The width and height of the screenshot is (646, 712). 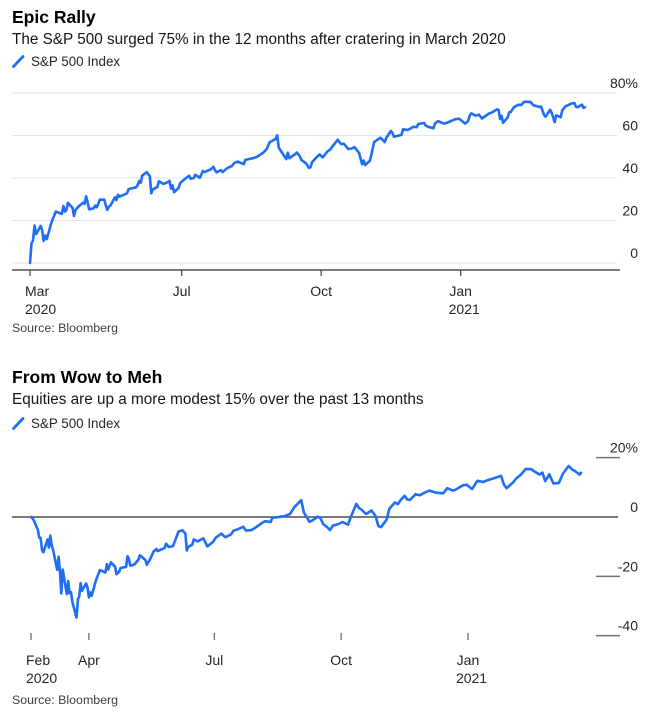 I want to click on svg-text: Apr, so click(x=89, y=660).